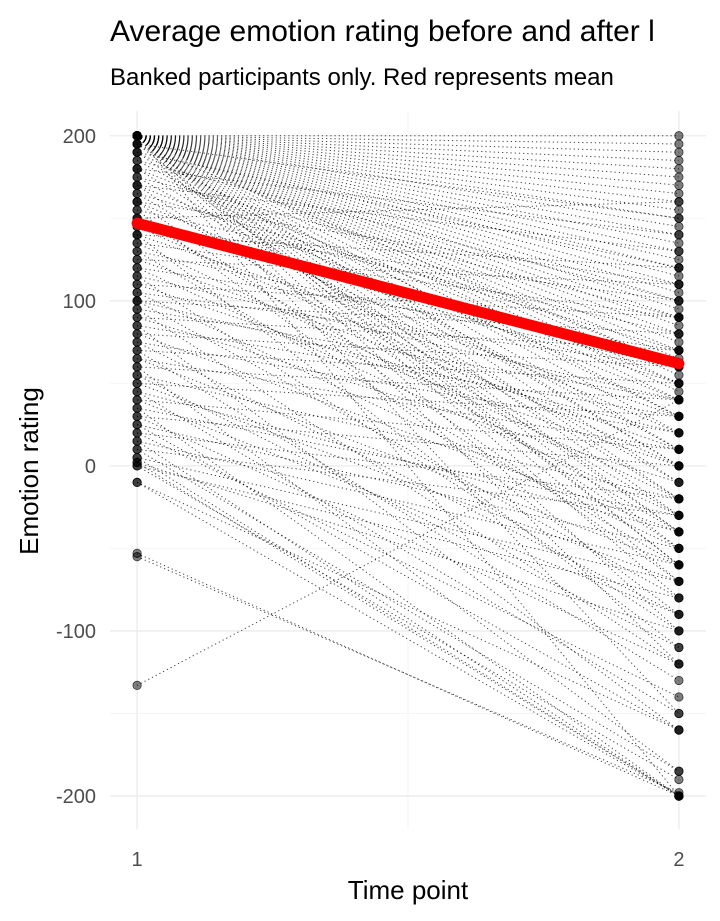 The width and height of the screenshot is (720, 921). I want to click on mean-line, so click(408, 293).